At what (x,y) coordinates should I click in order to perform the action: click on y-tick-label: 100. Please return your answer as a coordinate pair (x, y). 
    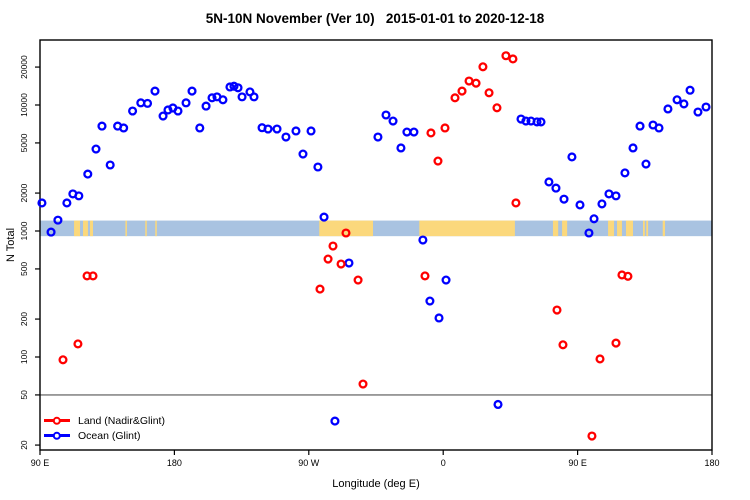
    Looking at the image, I should click on (24, 357).